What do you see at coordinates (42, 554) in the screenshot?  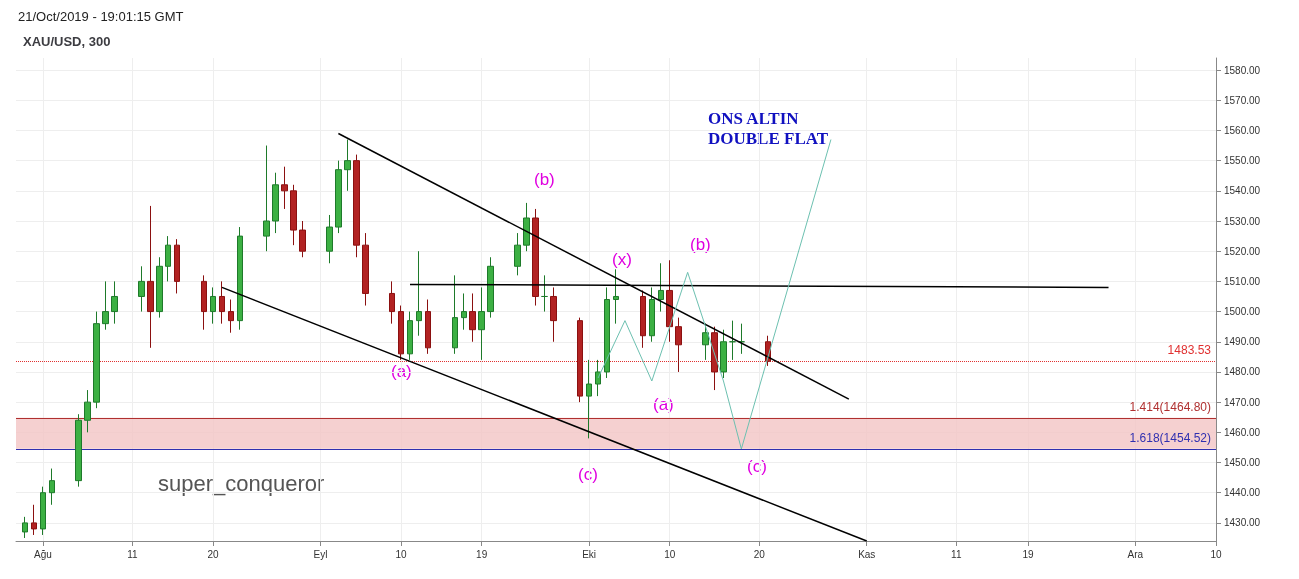 I see `x-tick-label: Ağu` at bounding box center [42, 554].